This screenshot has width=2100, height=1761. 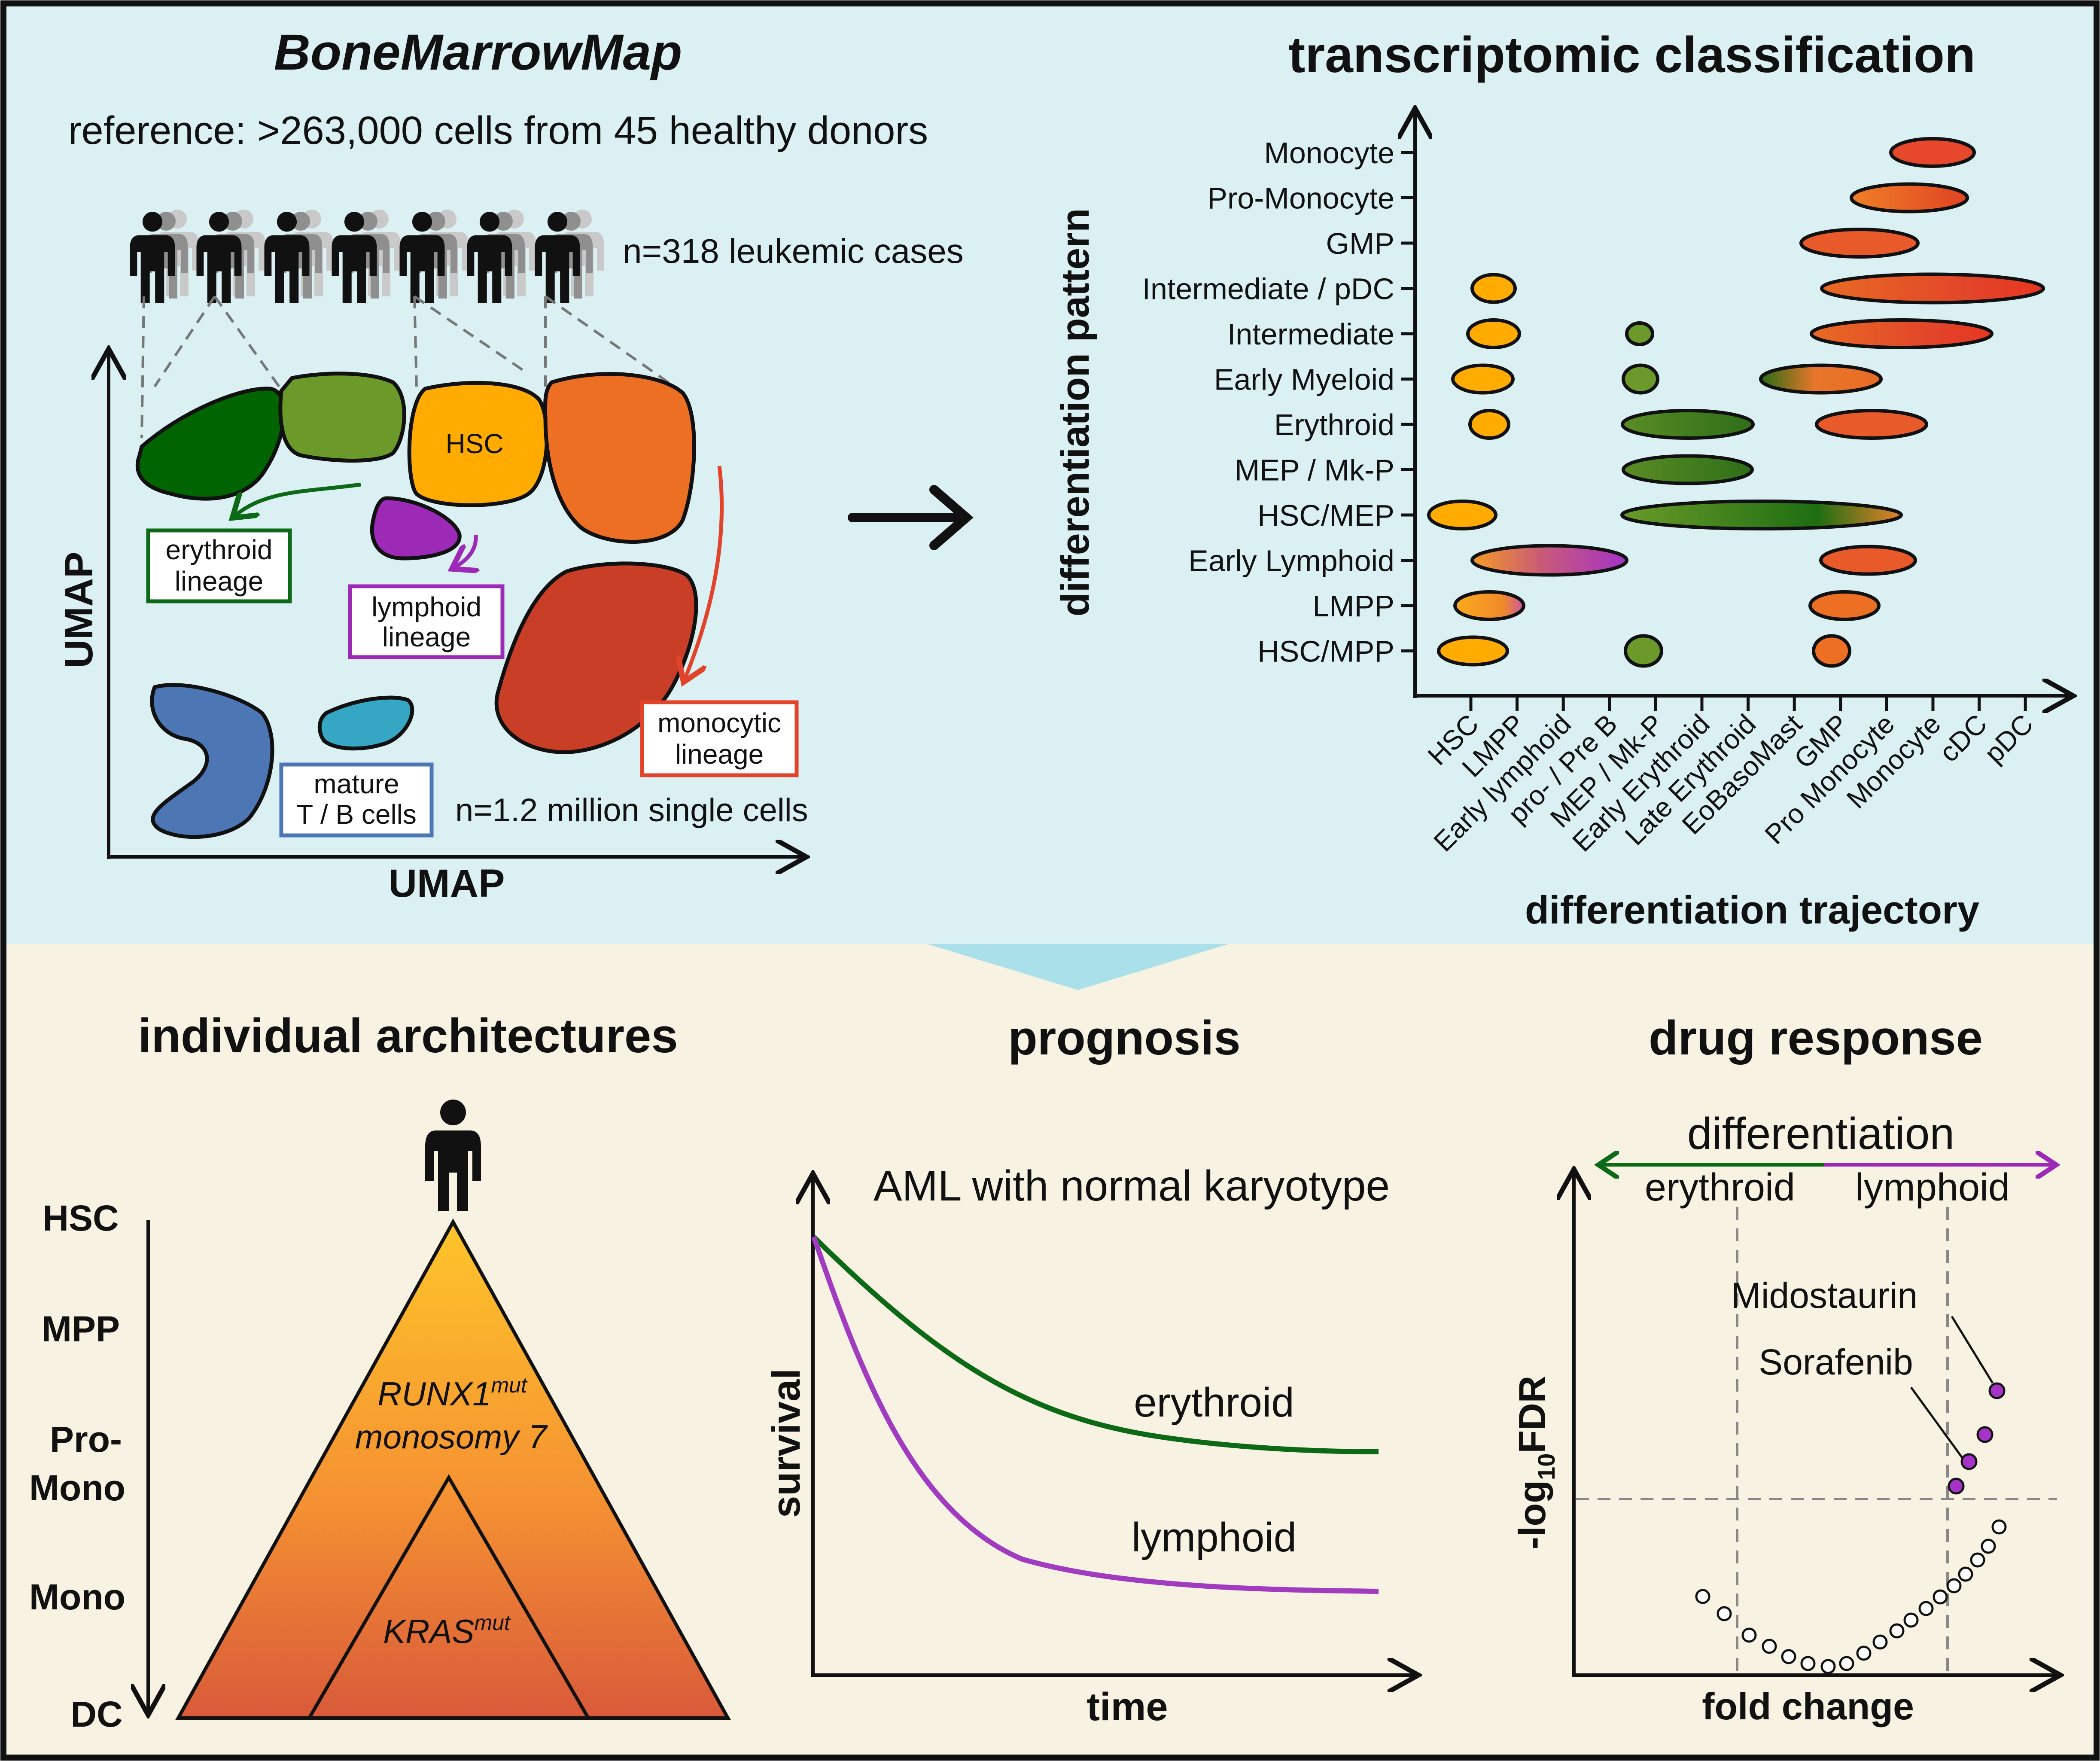 What do you see at coordinates (453, 1393) in the screenshot?
I see `clone1-mutation: RUNX1mut` at bounding box center [453, 1393].